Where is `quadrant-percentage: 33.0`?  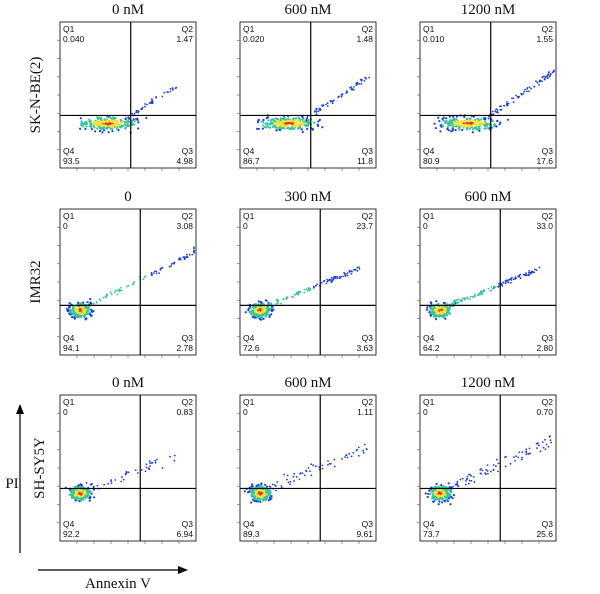 quadrant-percentage: 33.0 is located at coordinates (544, 226).